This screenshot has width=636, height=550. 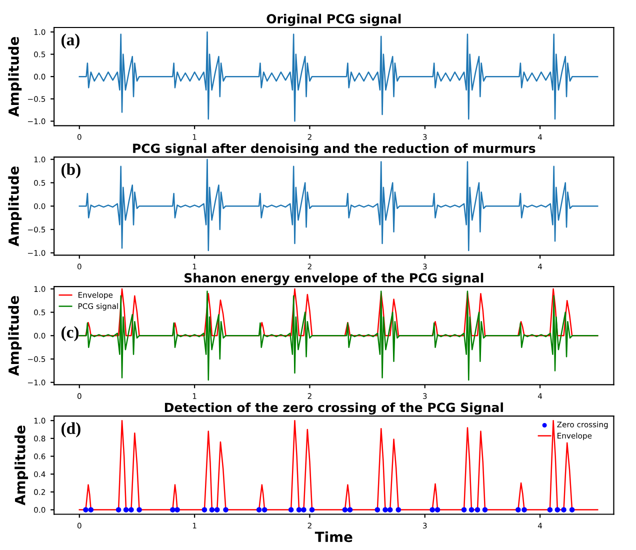 I want to click on annotation: (b), so click(x=71, y=170).